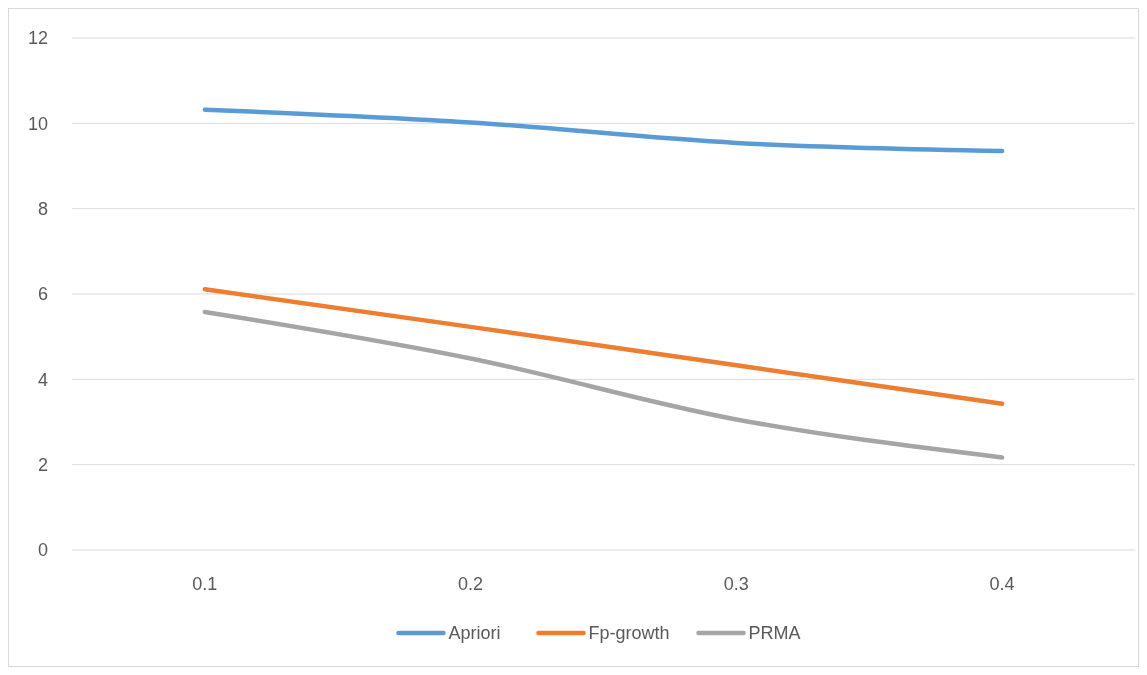 The image size is (1147, 675). I want to click on y-tick-label: 2, so click(42, 464).